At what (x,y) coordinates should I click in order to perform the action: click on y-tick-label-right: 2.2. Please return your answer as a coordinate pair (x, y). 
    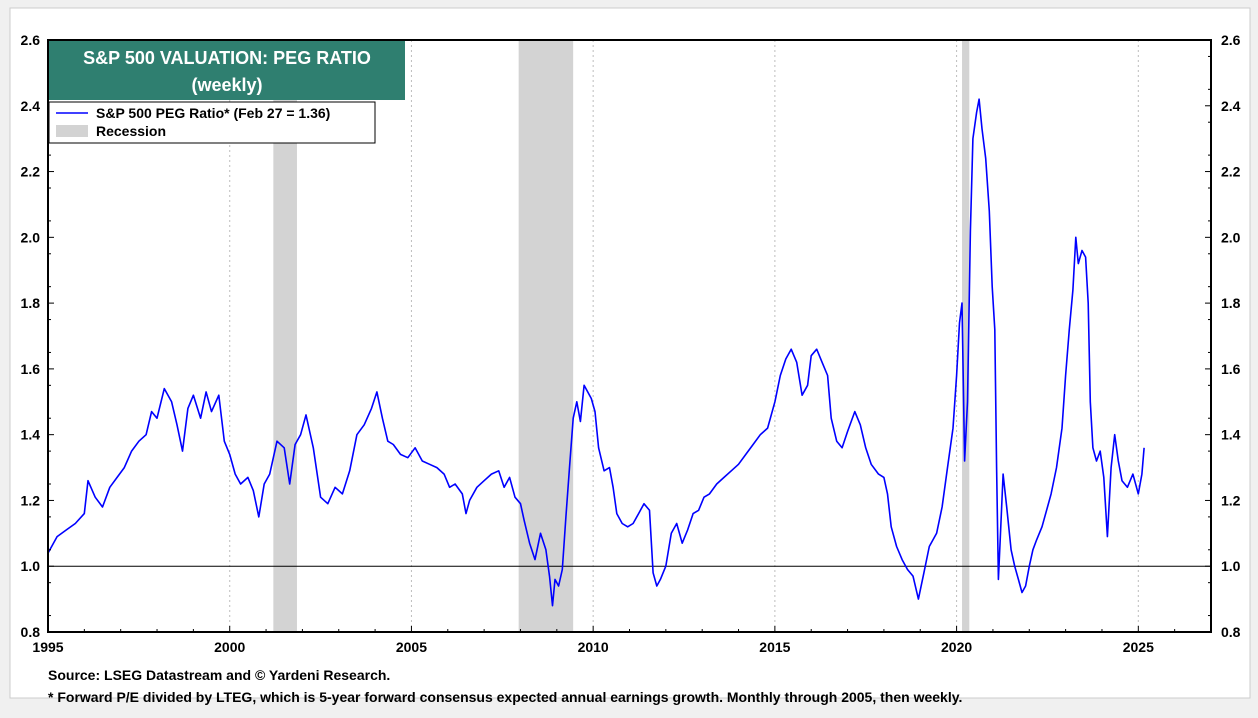
    Looking at the image, I should click on (1231, 172).